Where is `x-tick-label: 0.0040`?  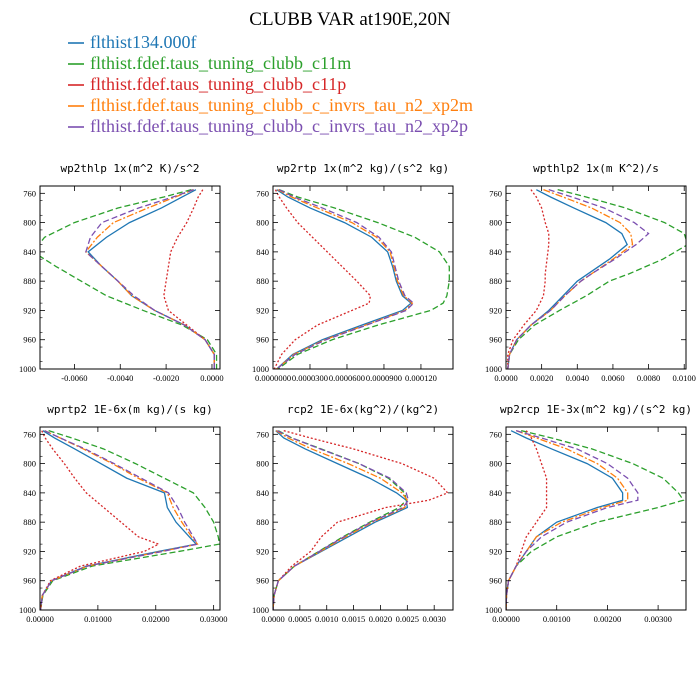 x-tick-label: 0.0040 is located at coordinates (577, 378).